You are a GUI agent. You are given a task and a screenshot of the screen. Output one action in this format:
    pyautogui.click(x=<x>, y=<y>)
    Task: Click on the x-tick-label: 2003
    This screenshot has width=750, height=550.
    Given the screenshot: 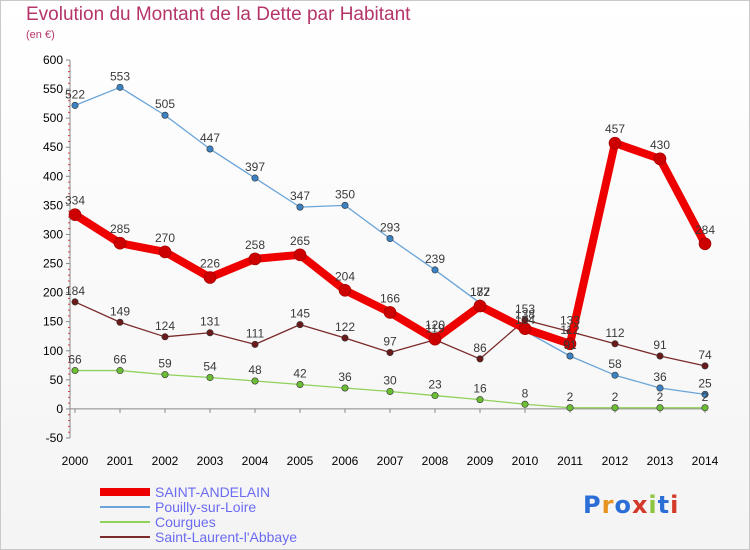 What is the action you would take?
    pyautogui.click(x=210, y=461)
    